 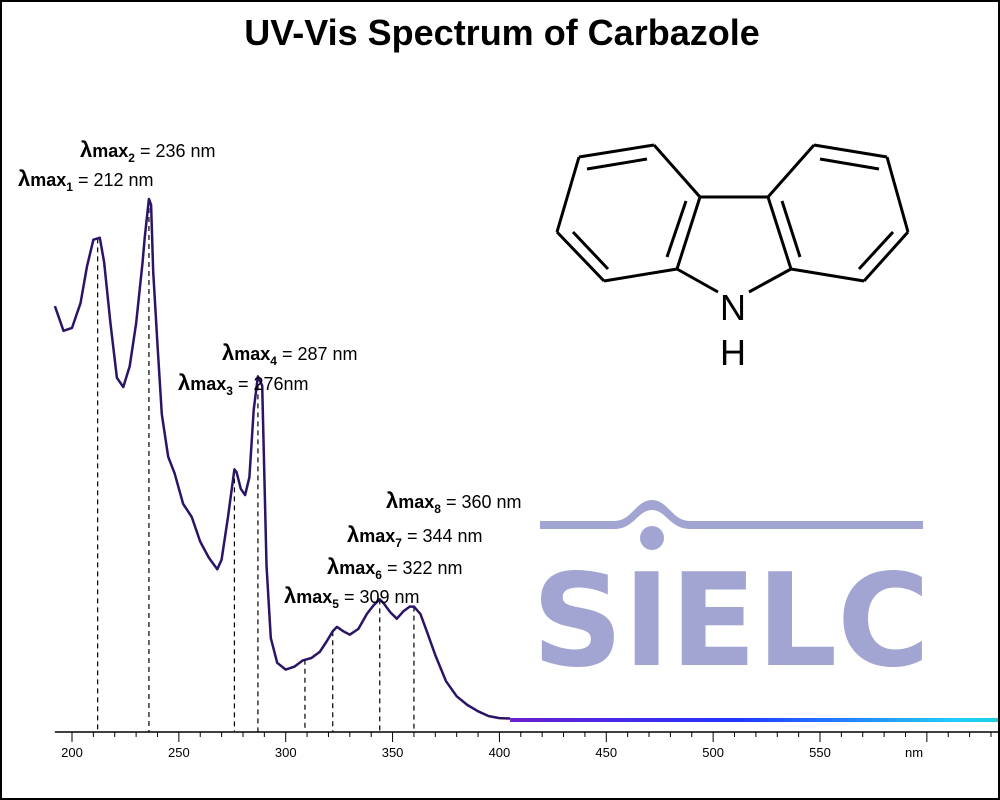 What do you see at coordinates (72, 752) in the screenshot?
I see `x-tick-label: 200` at bounding box center [72, 752].